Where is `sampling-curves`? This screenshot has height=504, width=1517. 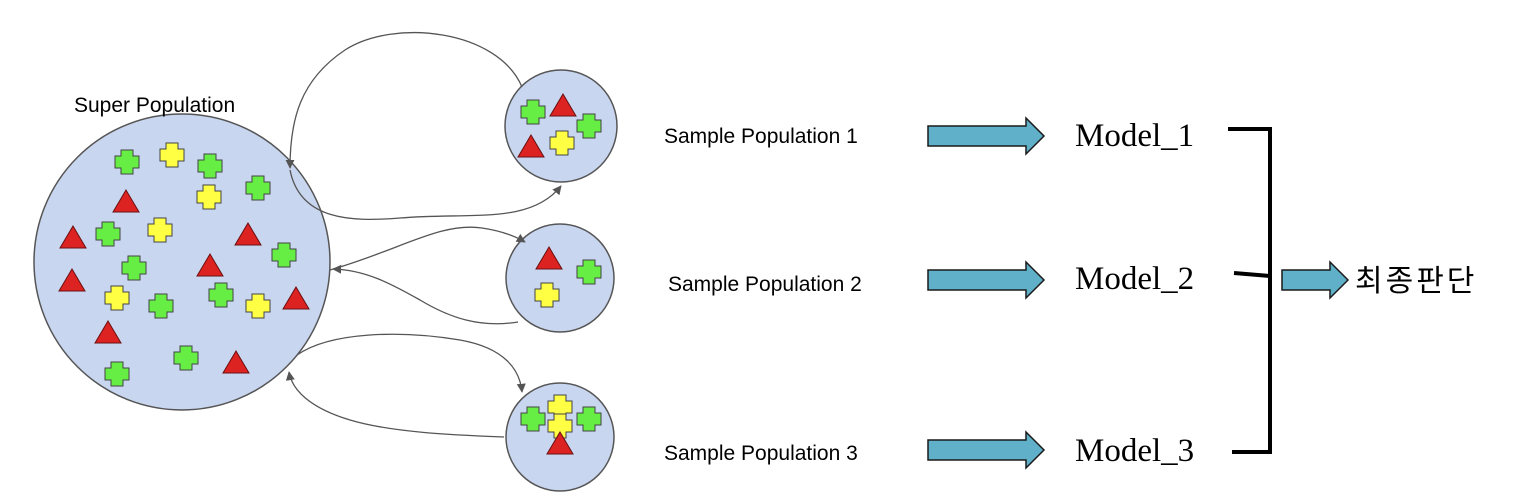
sampling-curves is located at coordinates (423, 235).